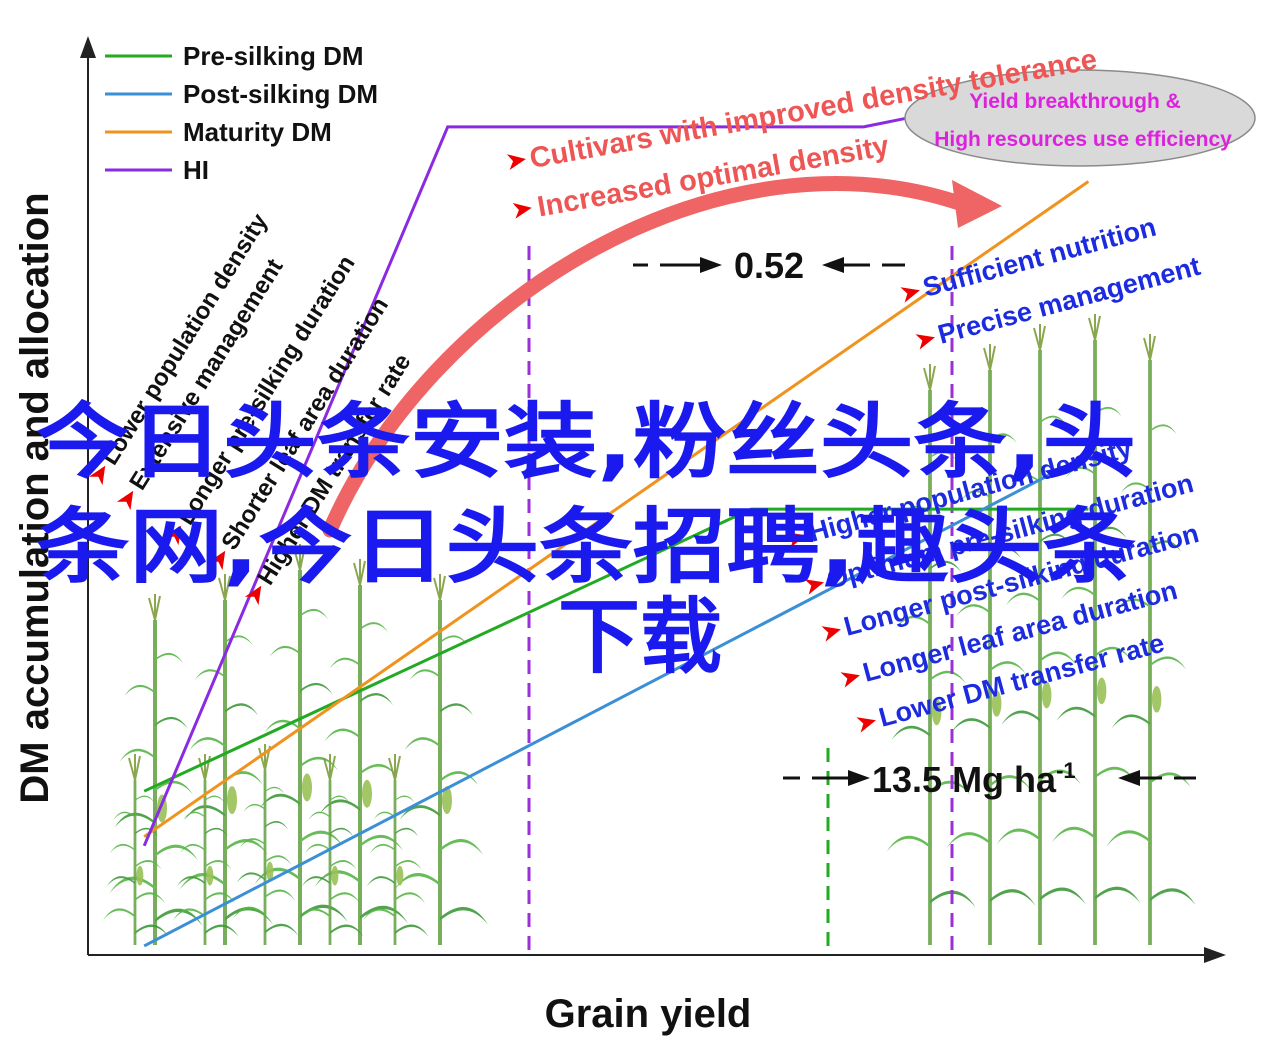 The image size is (1269, 1041). I want to click on x-axis-arrowhead, so click(1215, 955).